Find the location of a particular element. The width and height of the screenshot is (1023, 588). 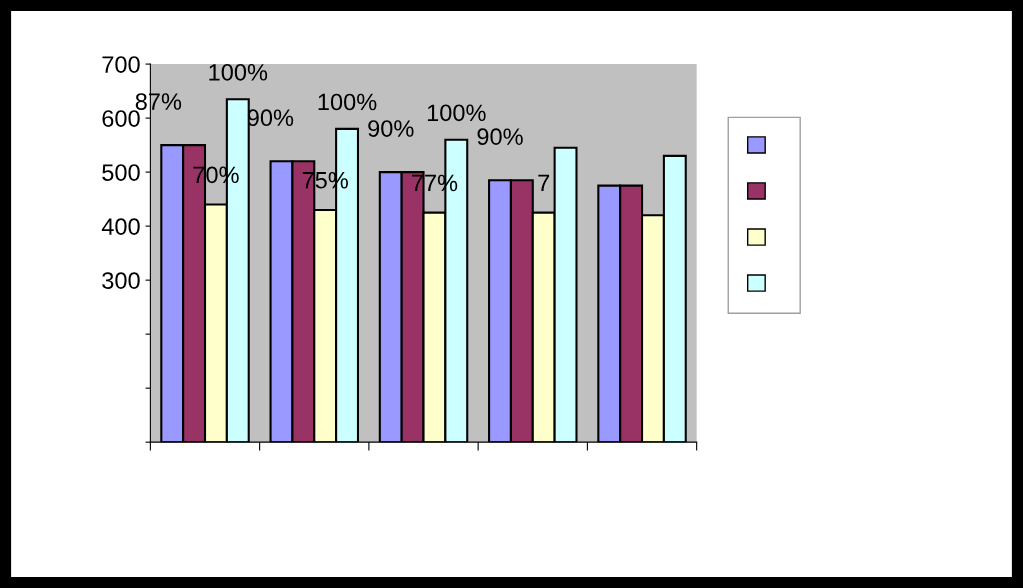

annotation: 7 is located at coordinates (544, 183).